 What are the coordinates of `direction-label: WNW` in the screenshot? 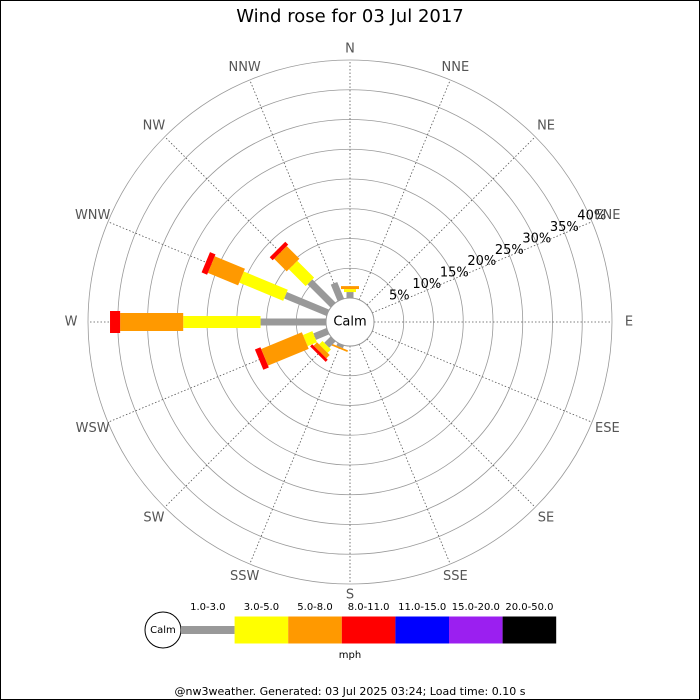 It's located at (93, 215).